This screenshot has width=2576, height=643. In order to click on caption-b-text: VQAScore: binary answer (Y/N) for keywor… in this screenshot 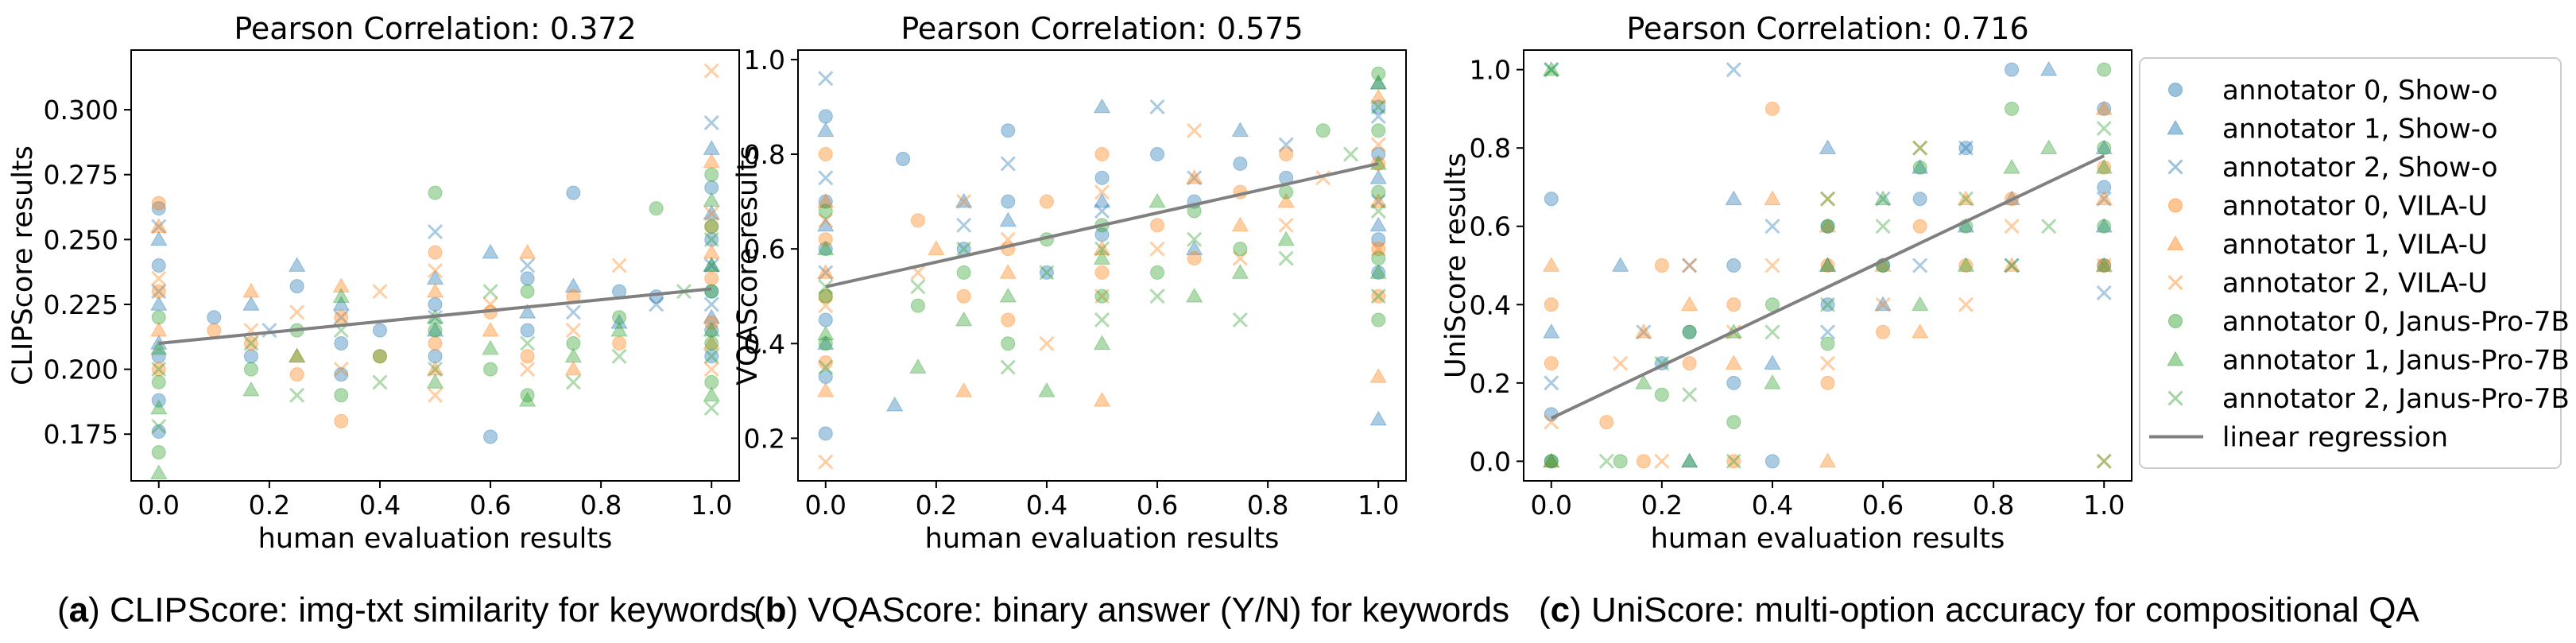, I will do `click(1154, 610)`.